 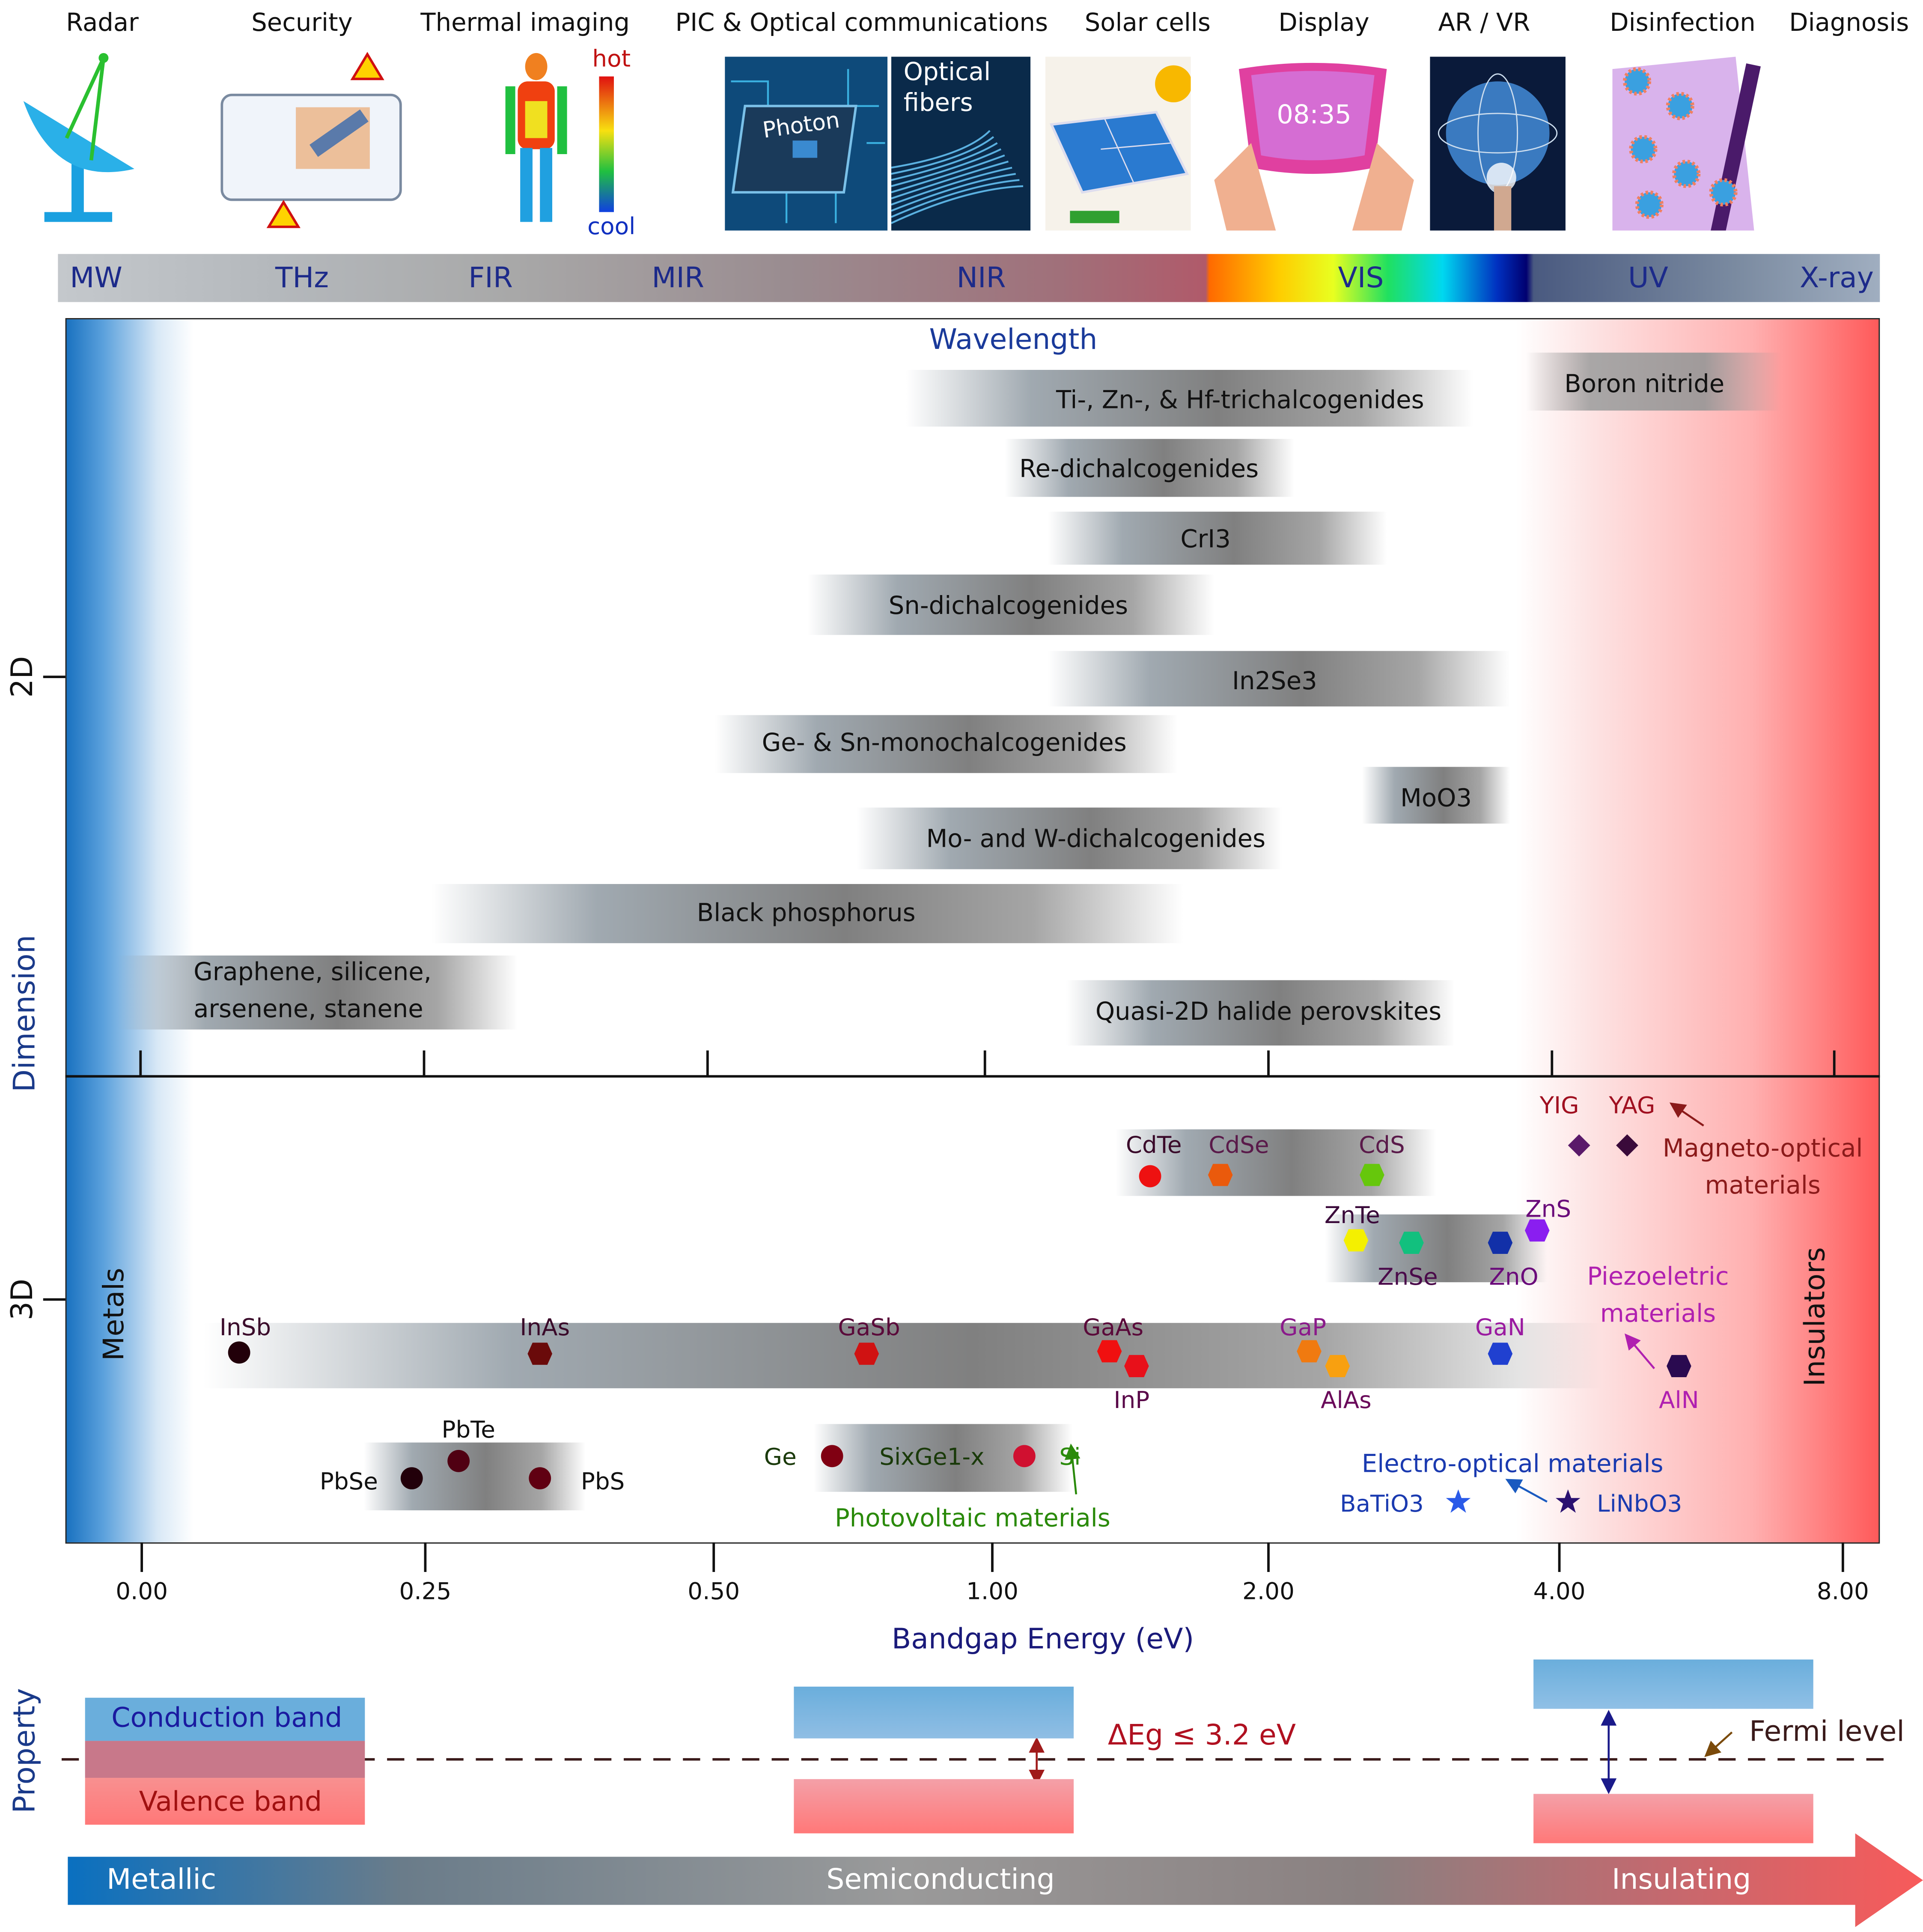 I want to click on spectrum-label-thz: THz, so click(x=302, y=278).